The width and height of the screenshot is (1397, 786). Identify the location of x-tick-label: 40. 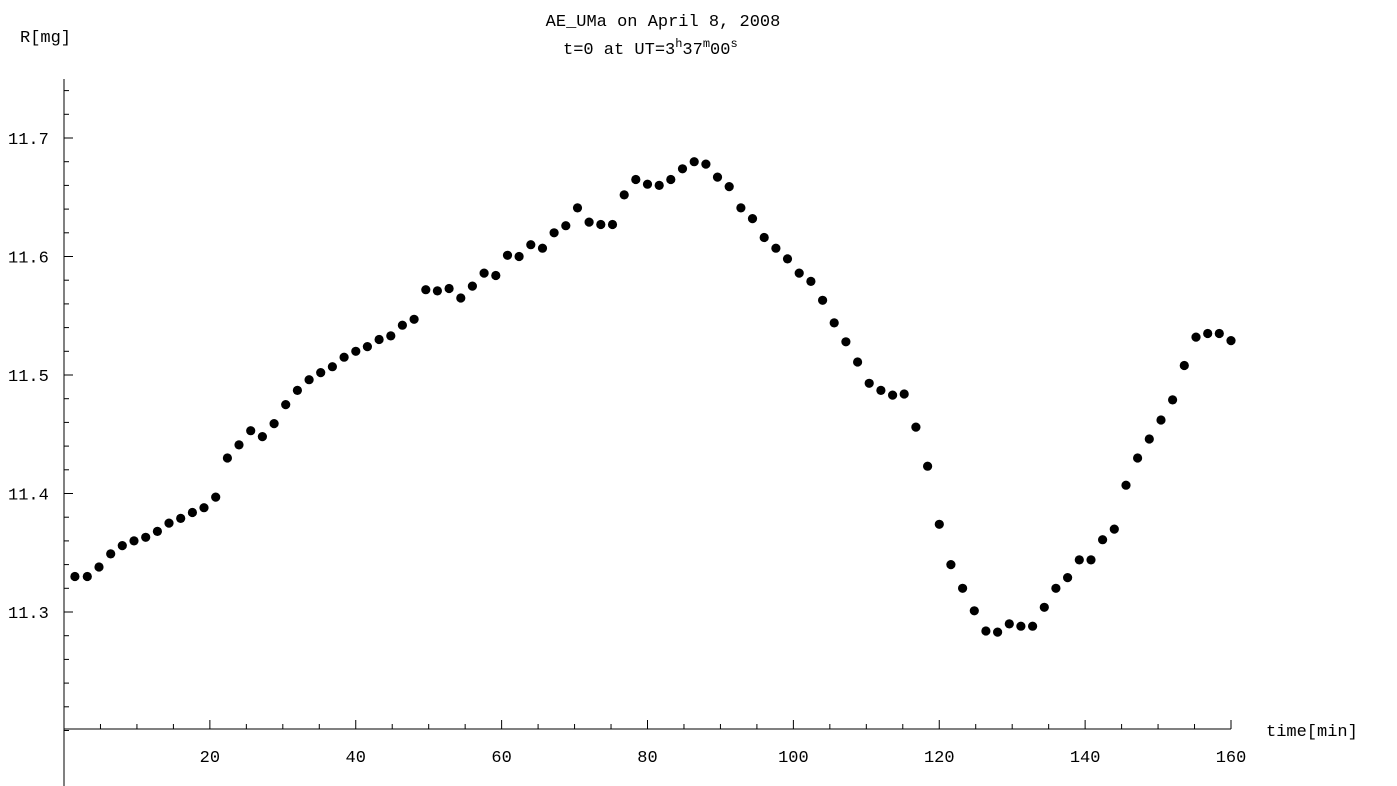
(356, 758).